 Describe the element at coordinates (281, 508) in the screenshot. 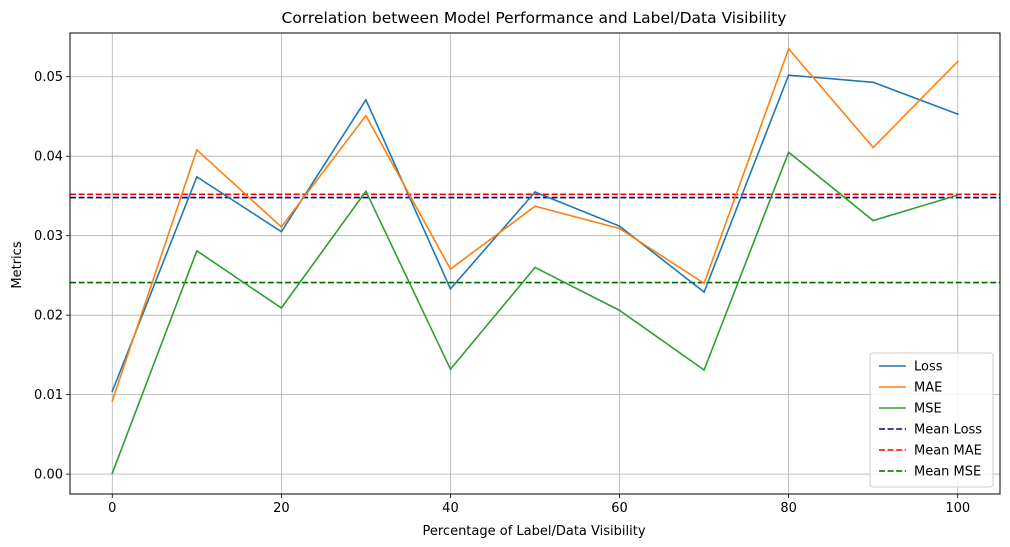

I see `x-tick-label: 20` at that location.